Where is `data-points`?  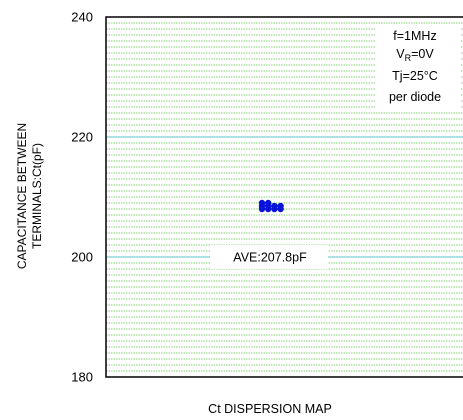
data-points is located at coordinates (271, 206).